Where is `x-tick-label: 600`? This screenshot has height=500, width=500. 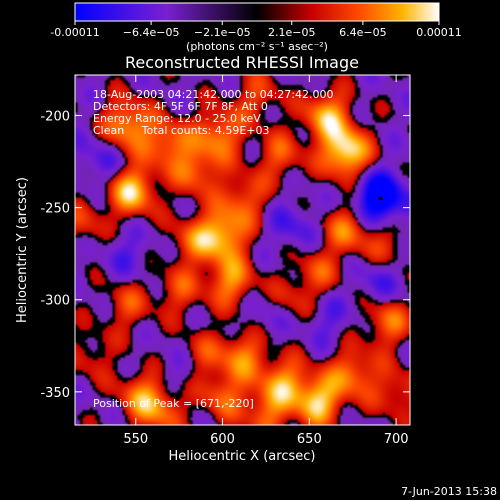
x-tick-label: 600 is located at coordinates (222, 439).